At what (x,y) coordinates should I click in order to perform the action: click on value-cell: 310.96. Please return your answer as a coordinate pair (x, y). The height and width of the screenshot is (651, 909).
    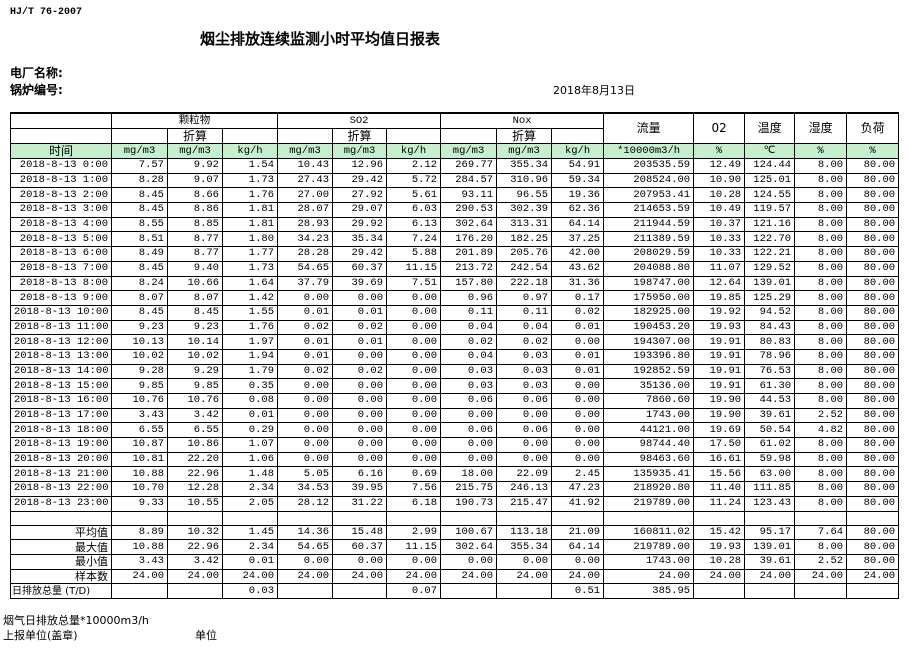
    Looking at the image, I should click on (524, 180).